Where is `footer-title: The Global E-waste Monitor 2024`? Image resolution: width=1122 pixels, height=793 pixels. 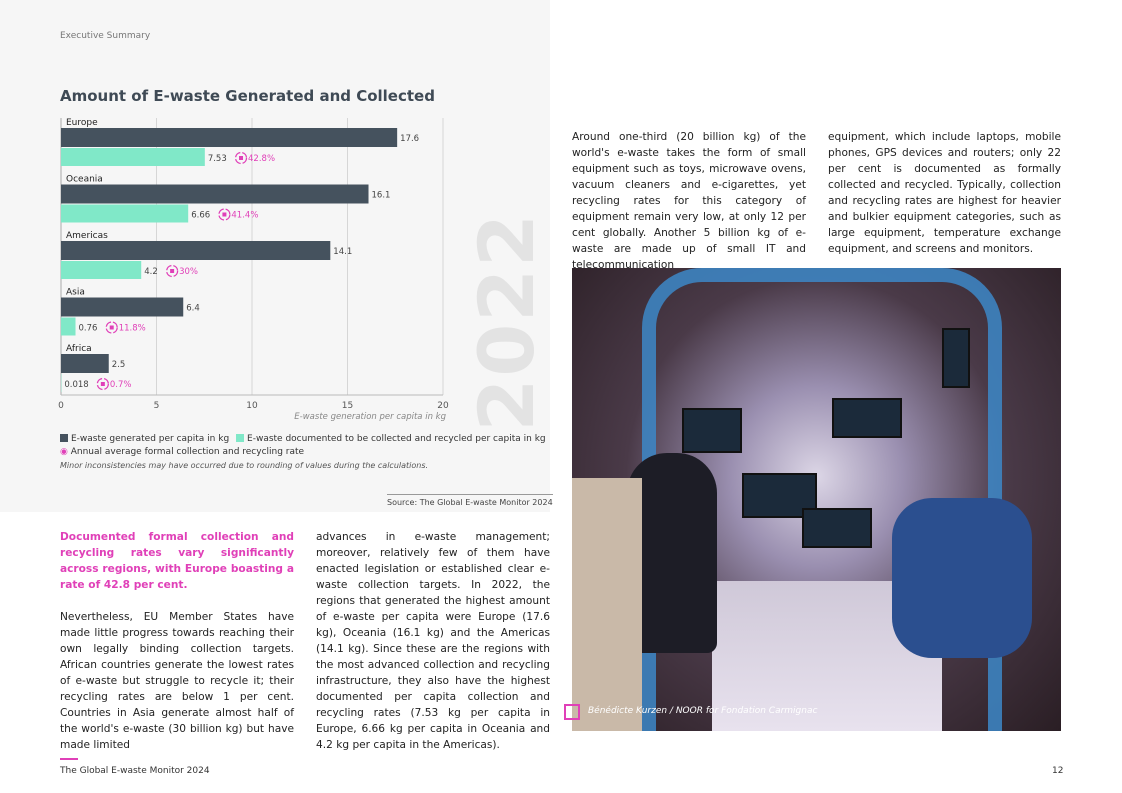
footer-title: The Global E-waste Monitor 2024 is located at coordinates (135, 771).